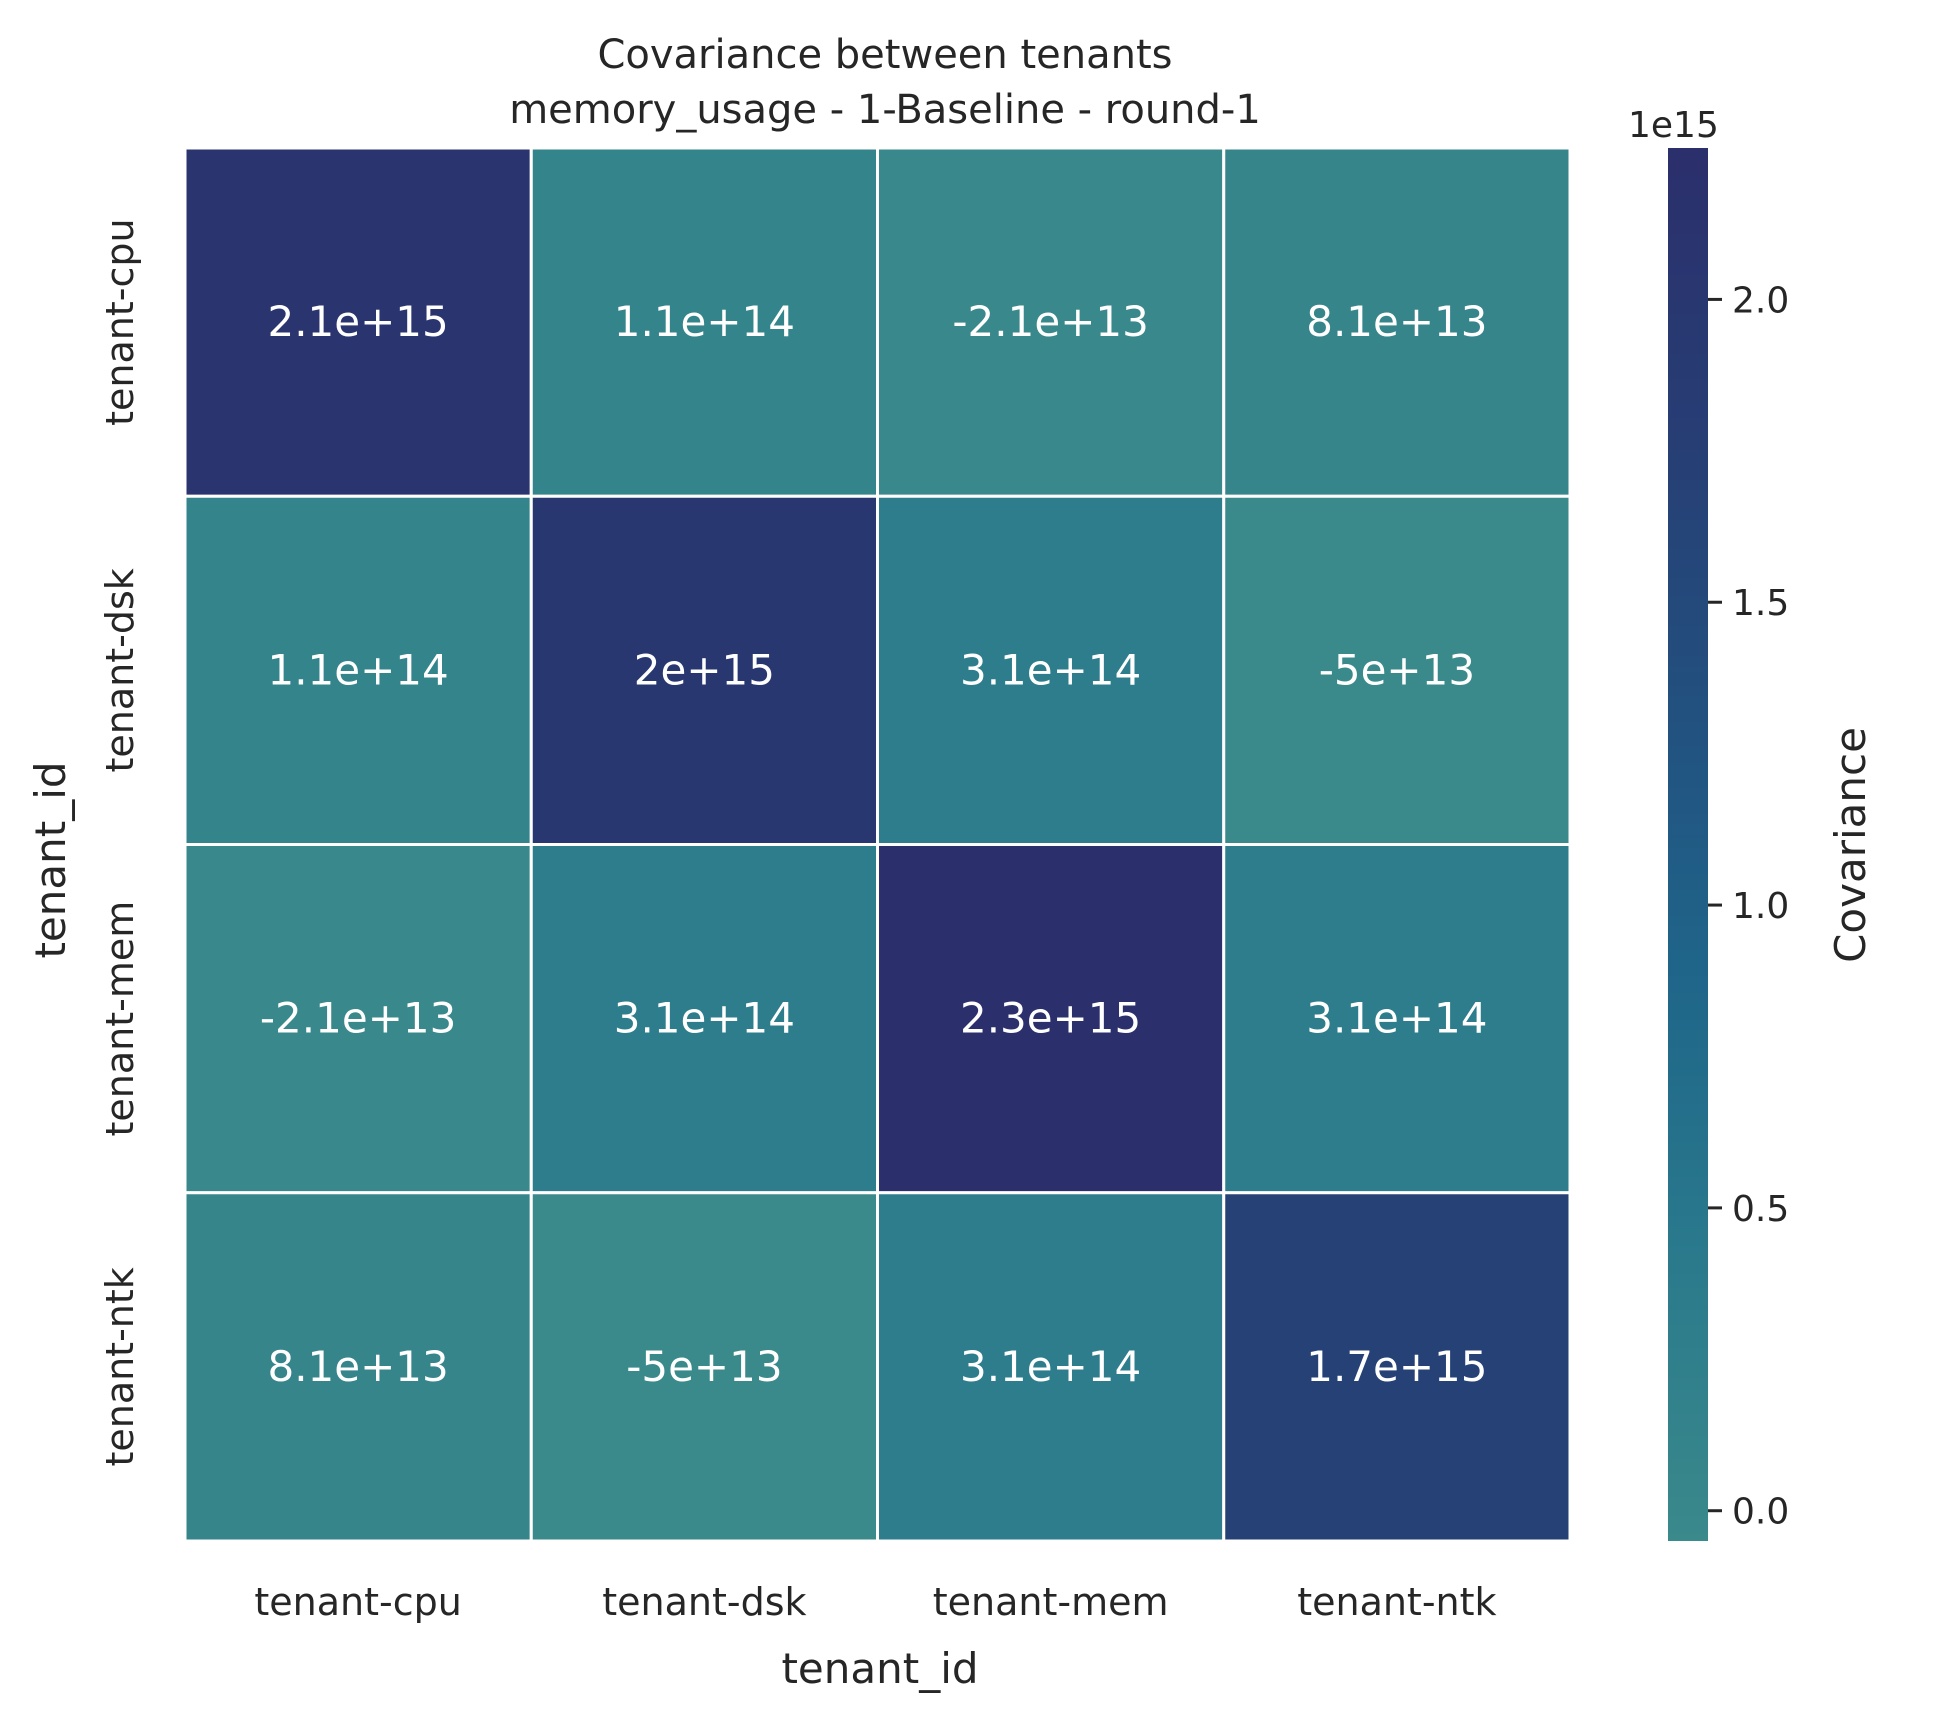 The image size is (1936, 1715). I want to click on heatmap-cell-tenant-dsk-tenant-cpu, so click(358, 670).